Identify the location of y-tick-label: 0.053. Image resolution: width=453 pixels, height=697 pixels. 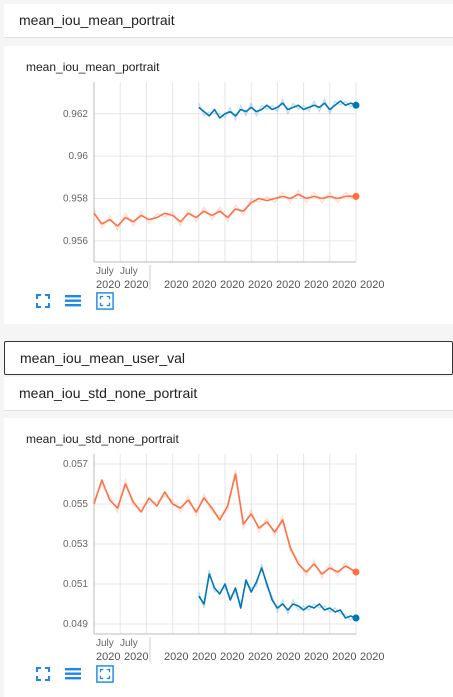
(75, 544).